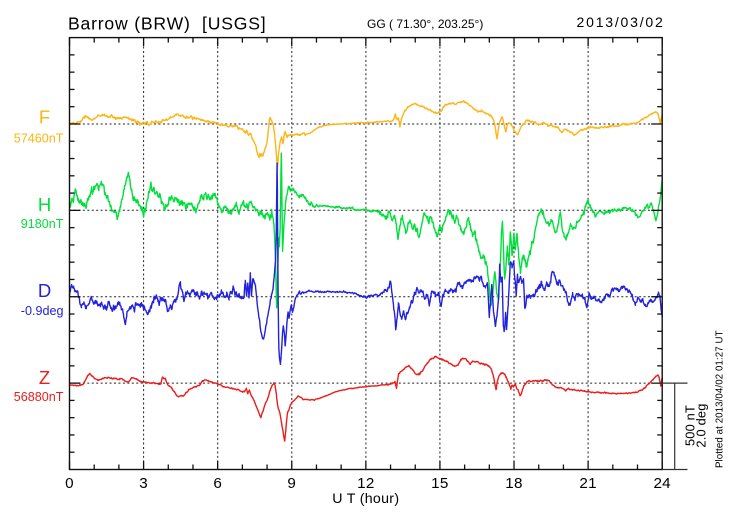 The image size is (730, 520). Describe the element at coordinates (720, 399) in the screenshot. I see `svg-text: Plotted at 2013/04/02 01:27 UT` at that location.